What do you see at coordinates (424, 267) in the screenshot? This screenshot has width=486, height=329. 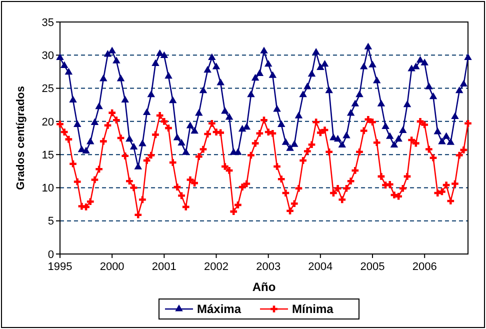 I see `x-tick-label: 2006` at bounding box center [424, 267].